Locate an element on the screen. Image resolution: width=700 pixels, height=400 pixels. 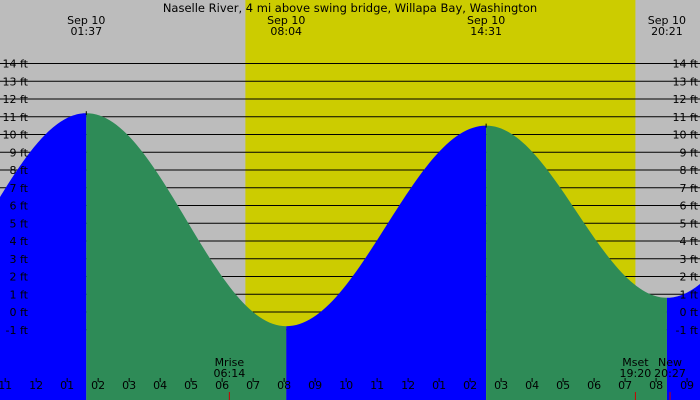
y-tick-label-right: 10 ft is located at coordinates (686, 135).